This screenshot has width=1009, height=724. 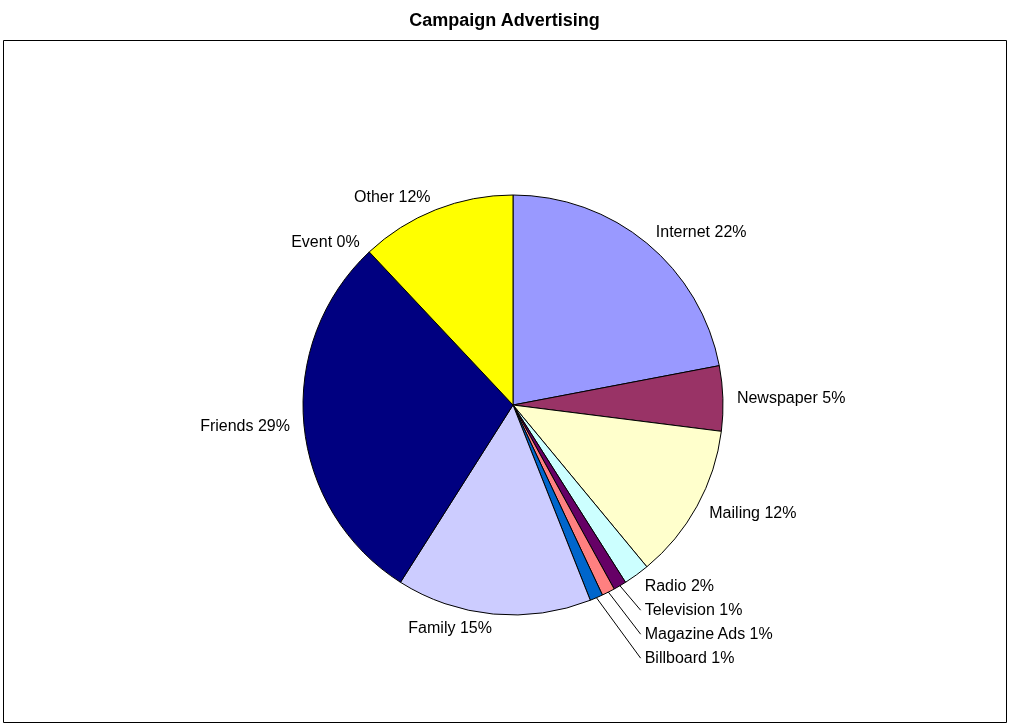 What do you see at coordinates (504, 20) in the screenshot?
I see `chart-title: Campaign Advertising` at bounding box center [504, 20].